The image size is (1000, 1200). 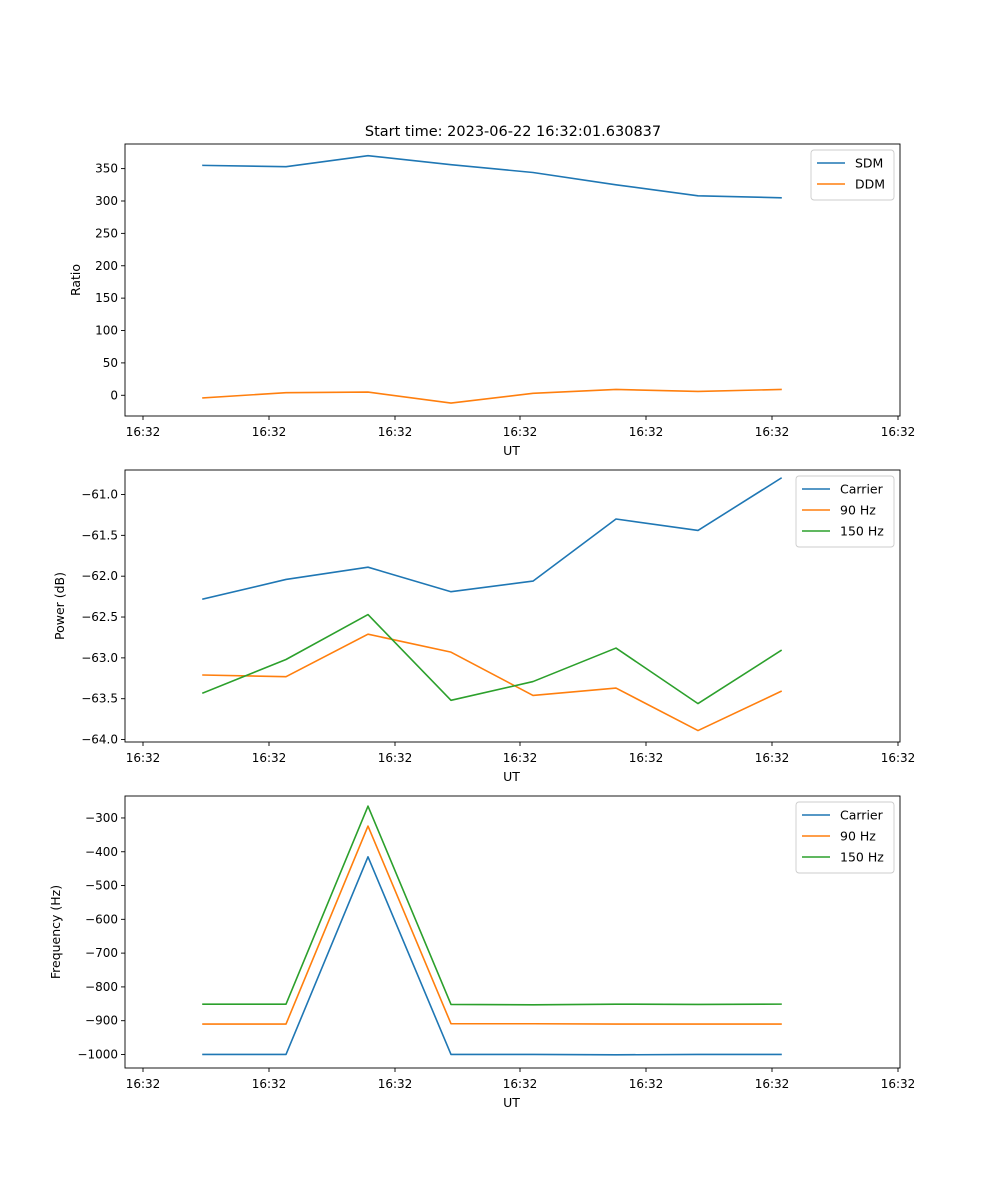 What do you see at coordinates (99, 495) in the screenshot?
I see `y-tick-label: −61.0` at bounding box center [99, 495].